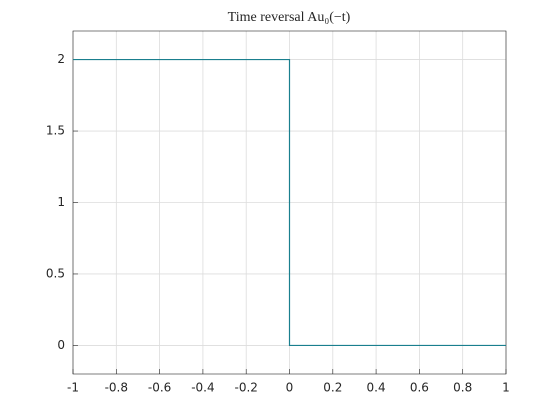 This screenshot has width=560, height=420. I want to click on y-tick-label: 2, so click(61, 59).